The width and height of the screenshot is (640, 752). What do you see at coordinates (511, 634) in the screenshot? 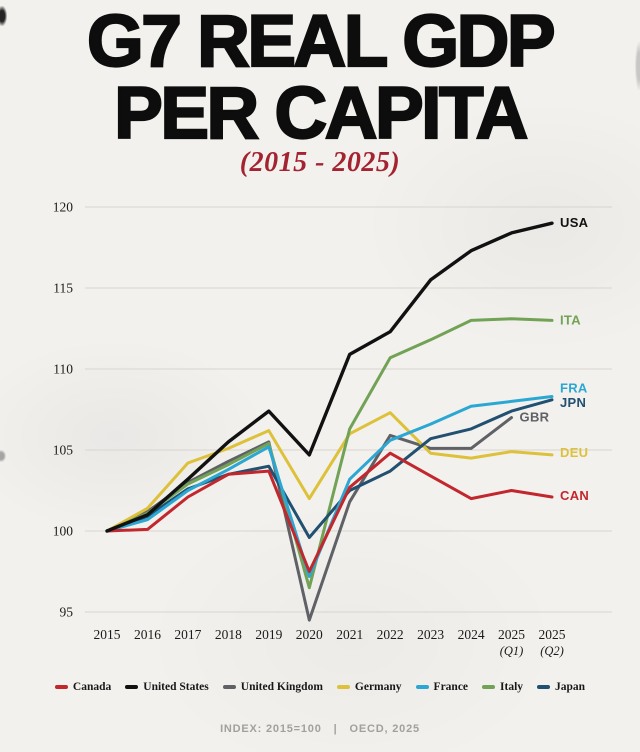
I see `x-tick-label-10: 2025` at bounding box center [511, 634].